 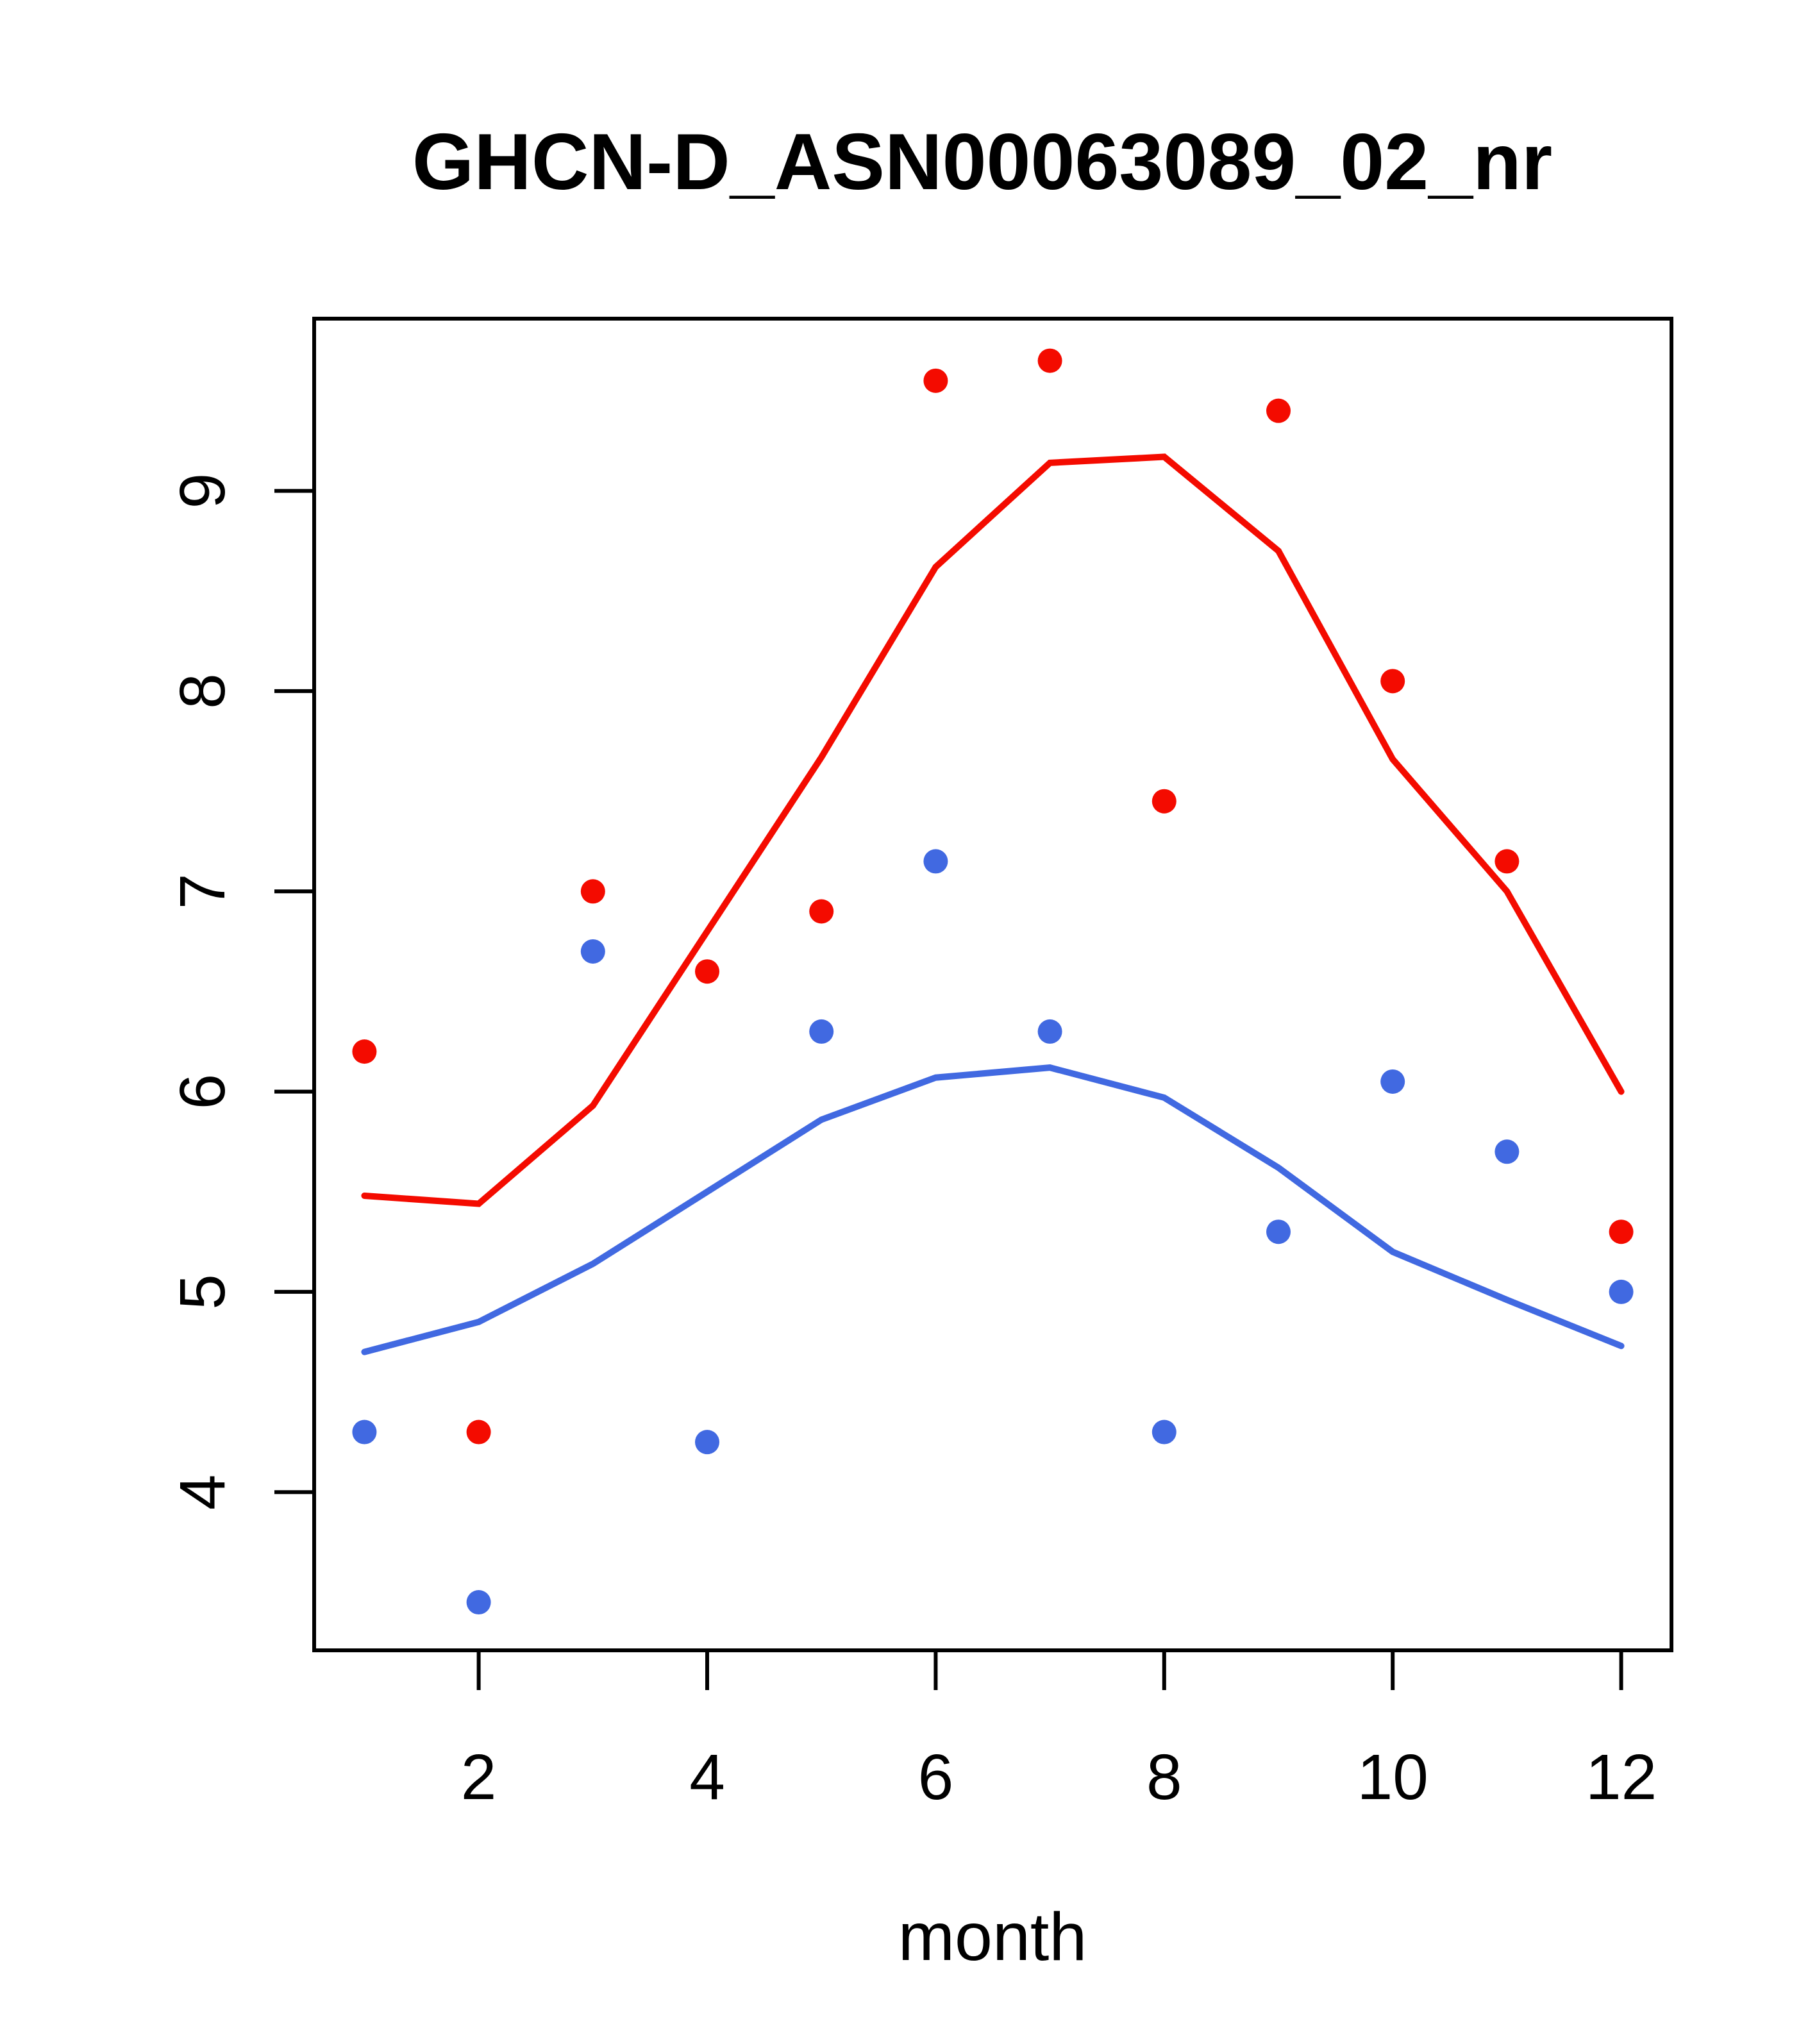 What do you see at coordinates (993, 1937) in the screenshot?
I see `x-axis-label: month` at bounding box center [993, 1937].